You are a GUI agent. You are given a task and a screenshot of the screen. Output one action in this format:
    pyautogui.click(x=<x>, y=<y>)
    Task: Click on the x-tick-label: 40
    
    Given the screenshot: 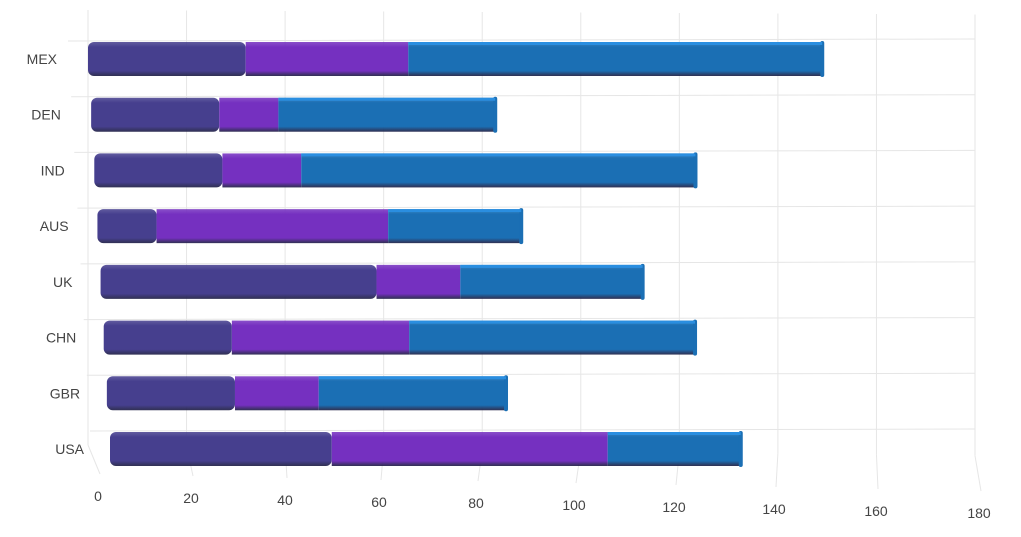 What is the action you would take?
    pyautogui.click(x=285, y=500)
    